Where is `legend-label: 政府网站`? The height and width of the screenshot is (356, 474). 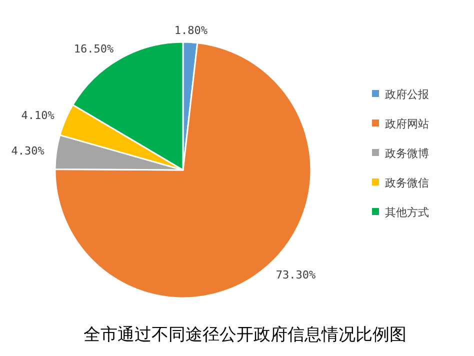
legend-label: 政府网站 is located at coordinates (407, 124).